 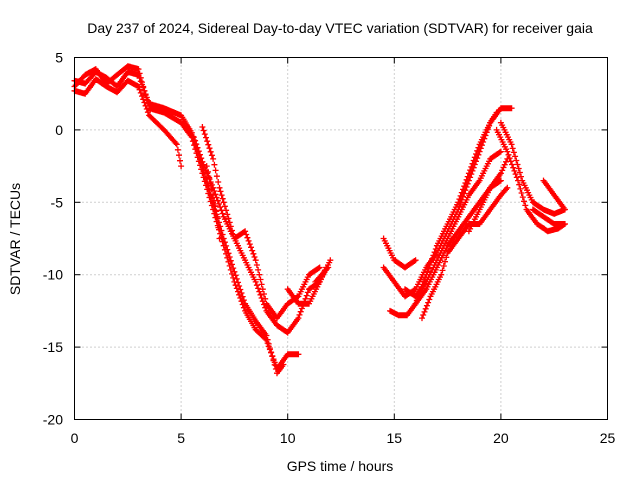 I want to click on x-axis-label: GPS time / hours, so click(x=340, y=466).